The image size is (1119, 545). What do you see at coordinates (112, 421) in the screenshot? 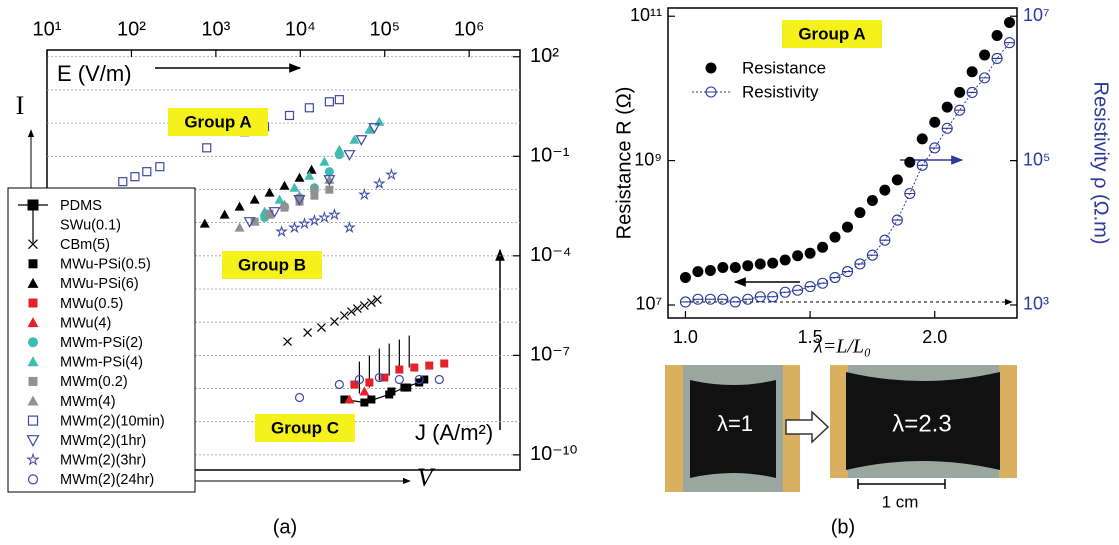
I see `legend-label: MWm(2)(10min)` at bounding box center [112, 421].